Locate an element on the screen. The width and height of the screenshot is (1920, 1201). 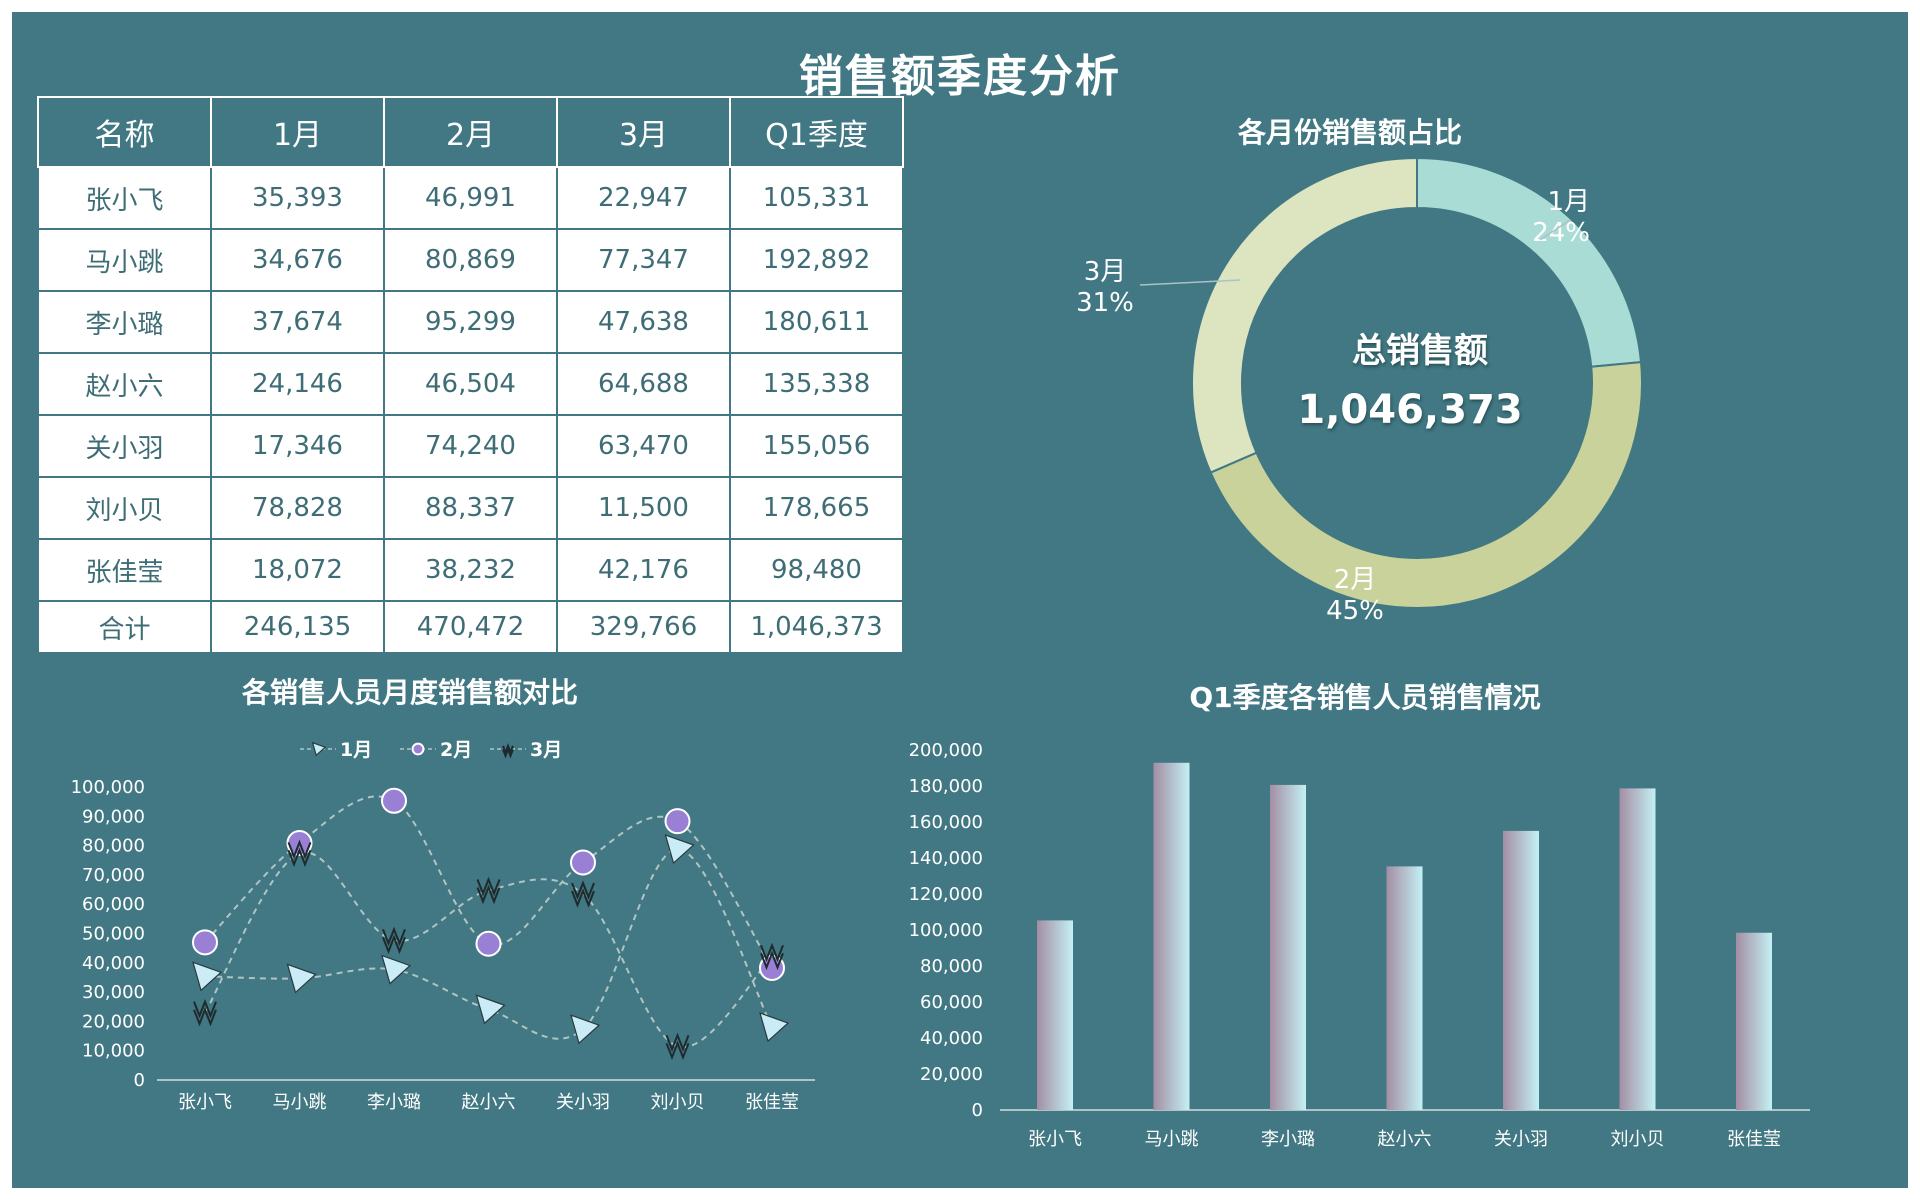
table-row: 马小跳 34,676 80,869 77,347 192,892 is located at coordinates (470, 260).